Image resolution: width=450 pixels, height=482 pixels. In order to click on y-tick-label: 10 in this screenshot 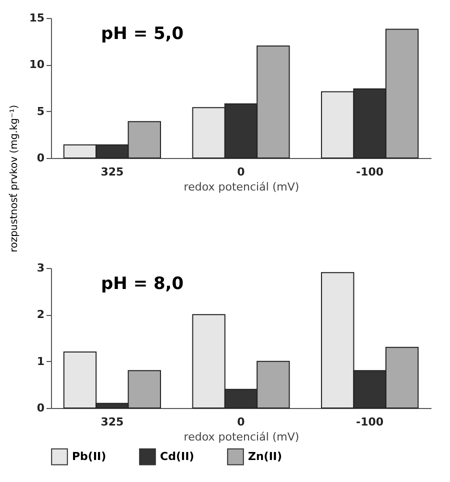, I will do `click(37, 65)`.